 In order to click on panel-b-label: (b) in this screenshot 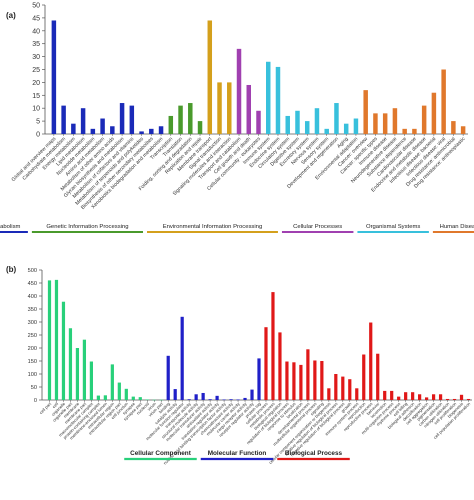, I will do `click(11, 269)`.